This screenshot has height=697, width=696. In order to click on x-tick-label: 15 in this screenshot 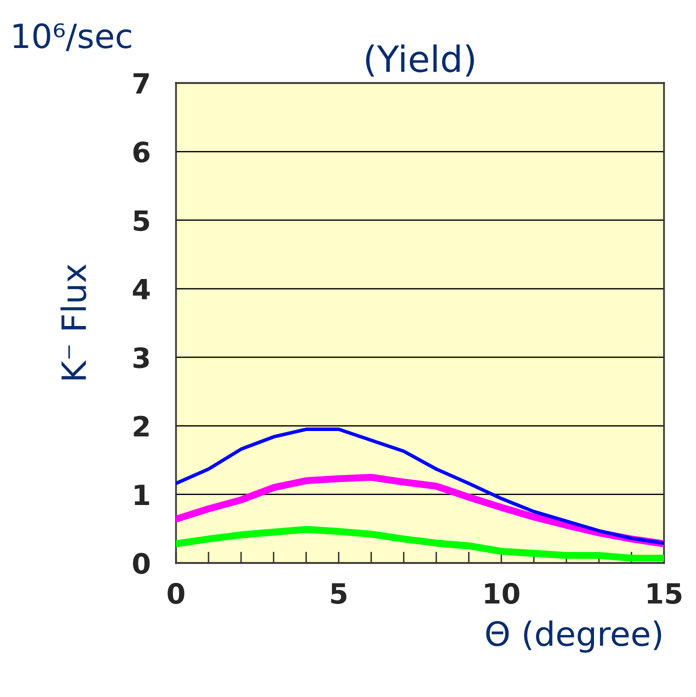, I will do `click(665, 593)`.